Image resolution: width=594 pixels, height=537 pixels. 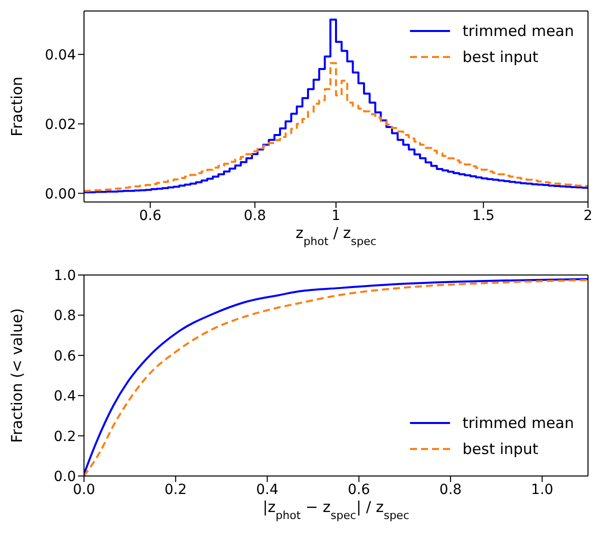 What do you see at coordinates (17, 375) in the screenshot?
I see `y-axis-title: Fraction (< value)` at bounding box center [17, 375].